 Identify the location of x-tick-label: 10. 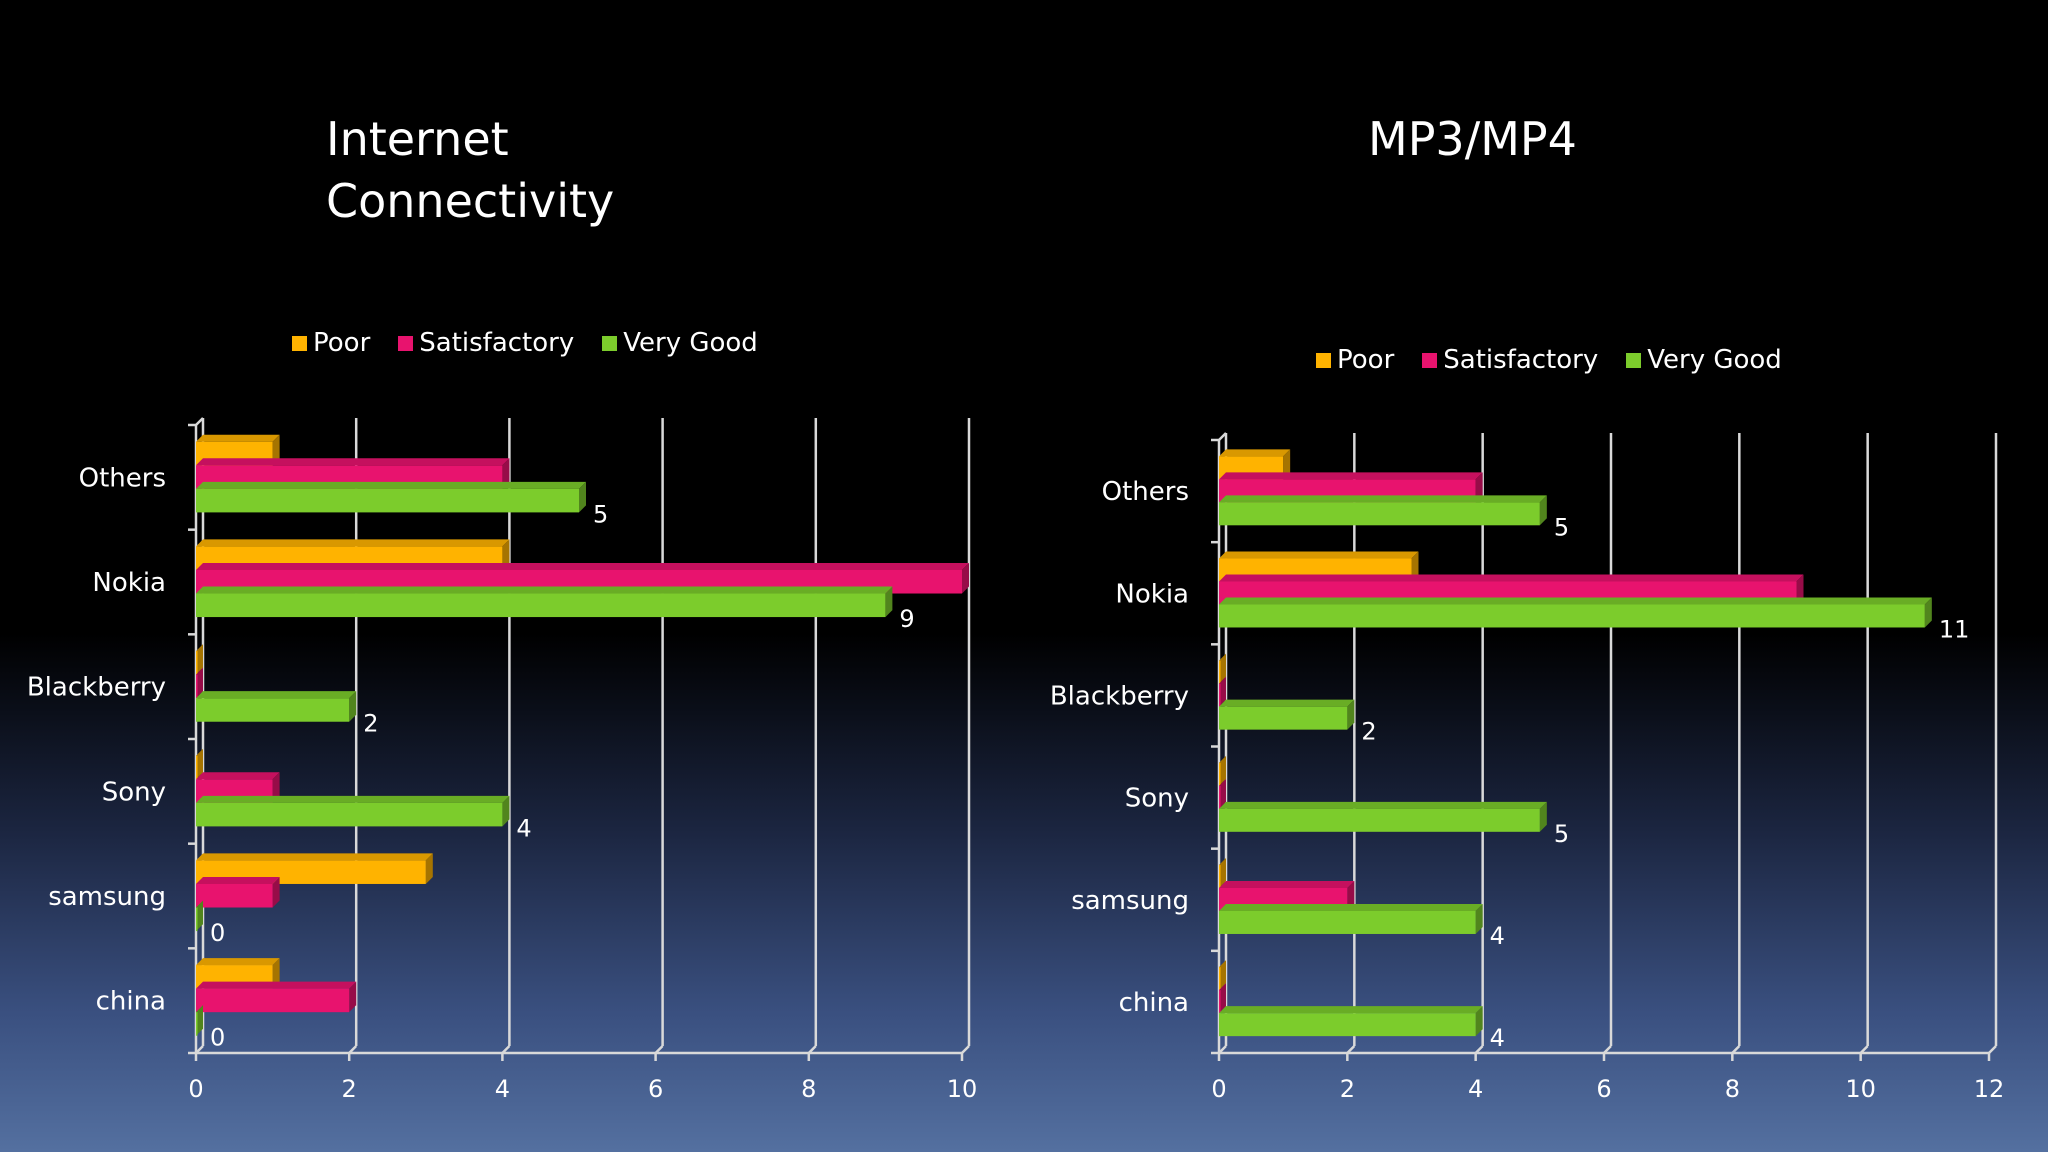
(1860, 1089).